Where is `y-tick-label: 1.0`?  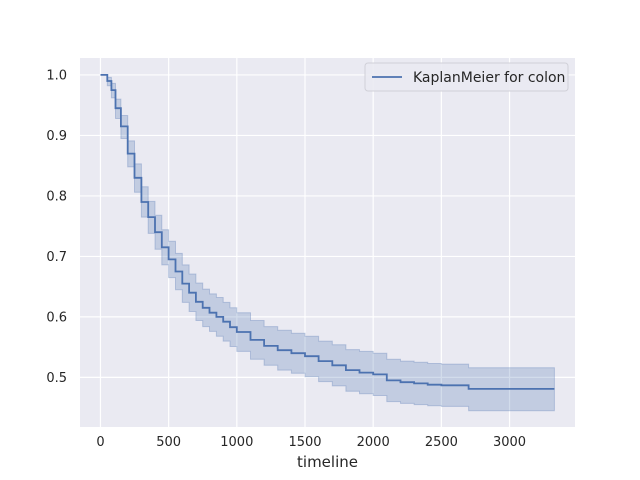 y-tick-label: 1.0 is located at coordinates (56, 75).